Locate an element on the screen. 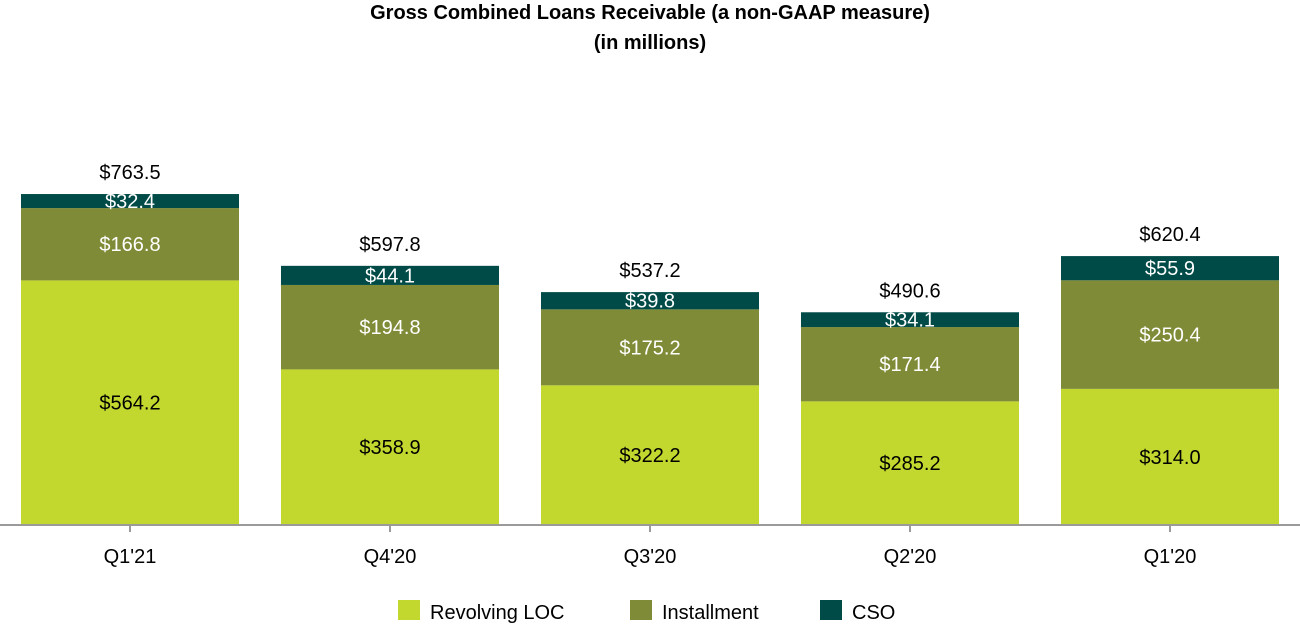 The width and height of the screenshot is (1300, 624). x-tick-label-0: Q1'21 is located at coordinates (130, 557).